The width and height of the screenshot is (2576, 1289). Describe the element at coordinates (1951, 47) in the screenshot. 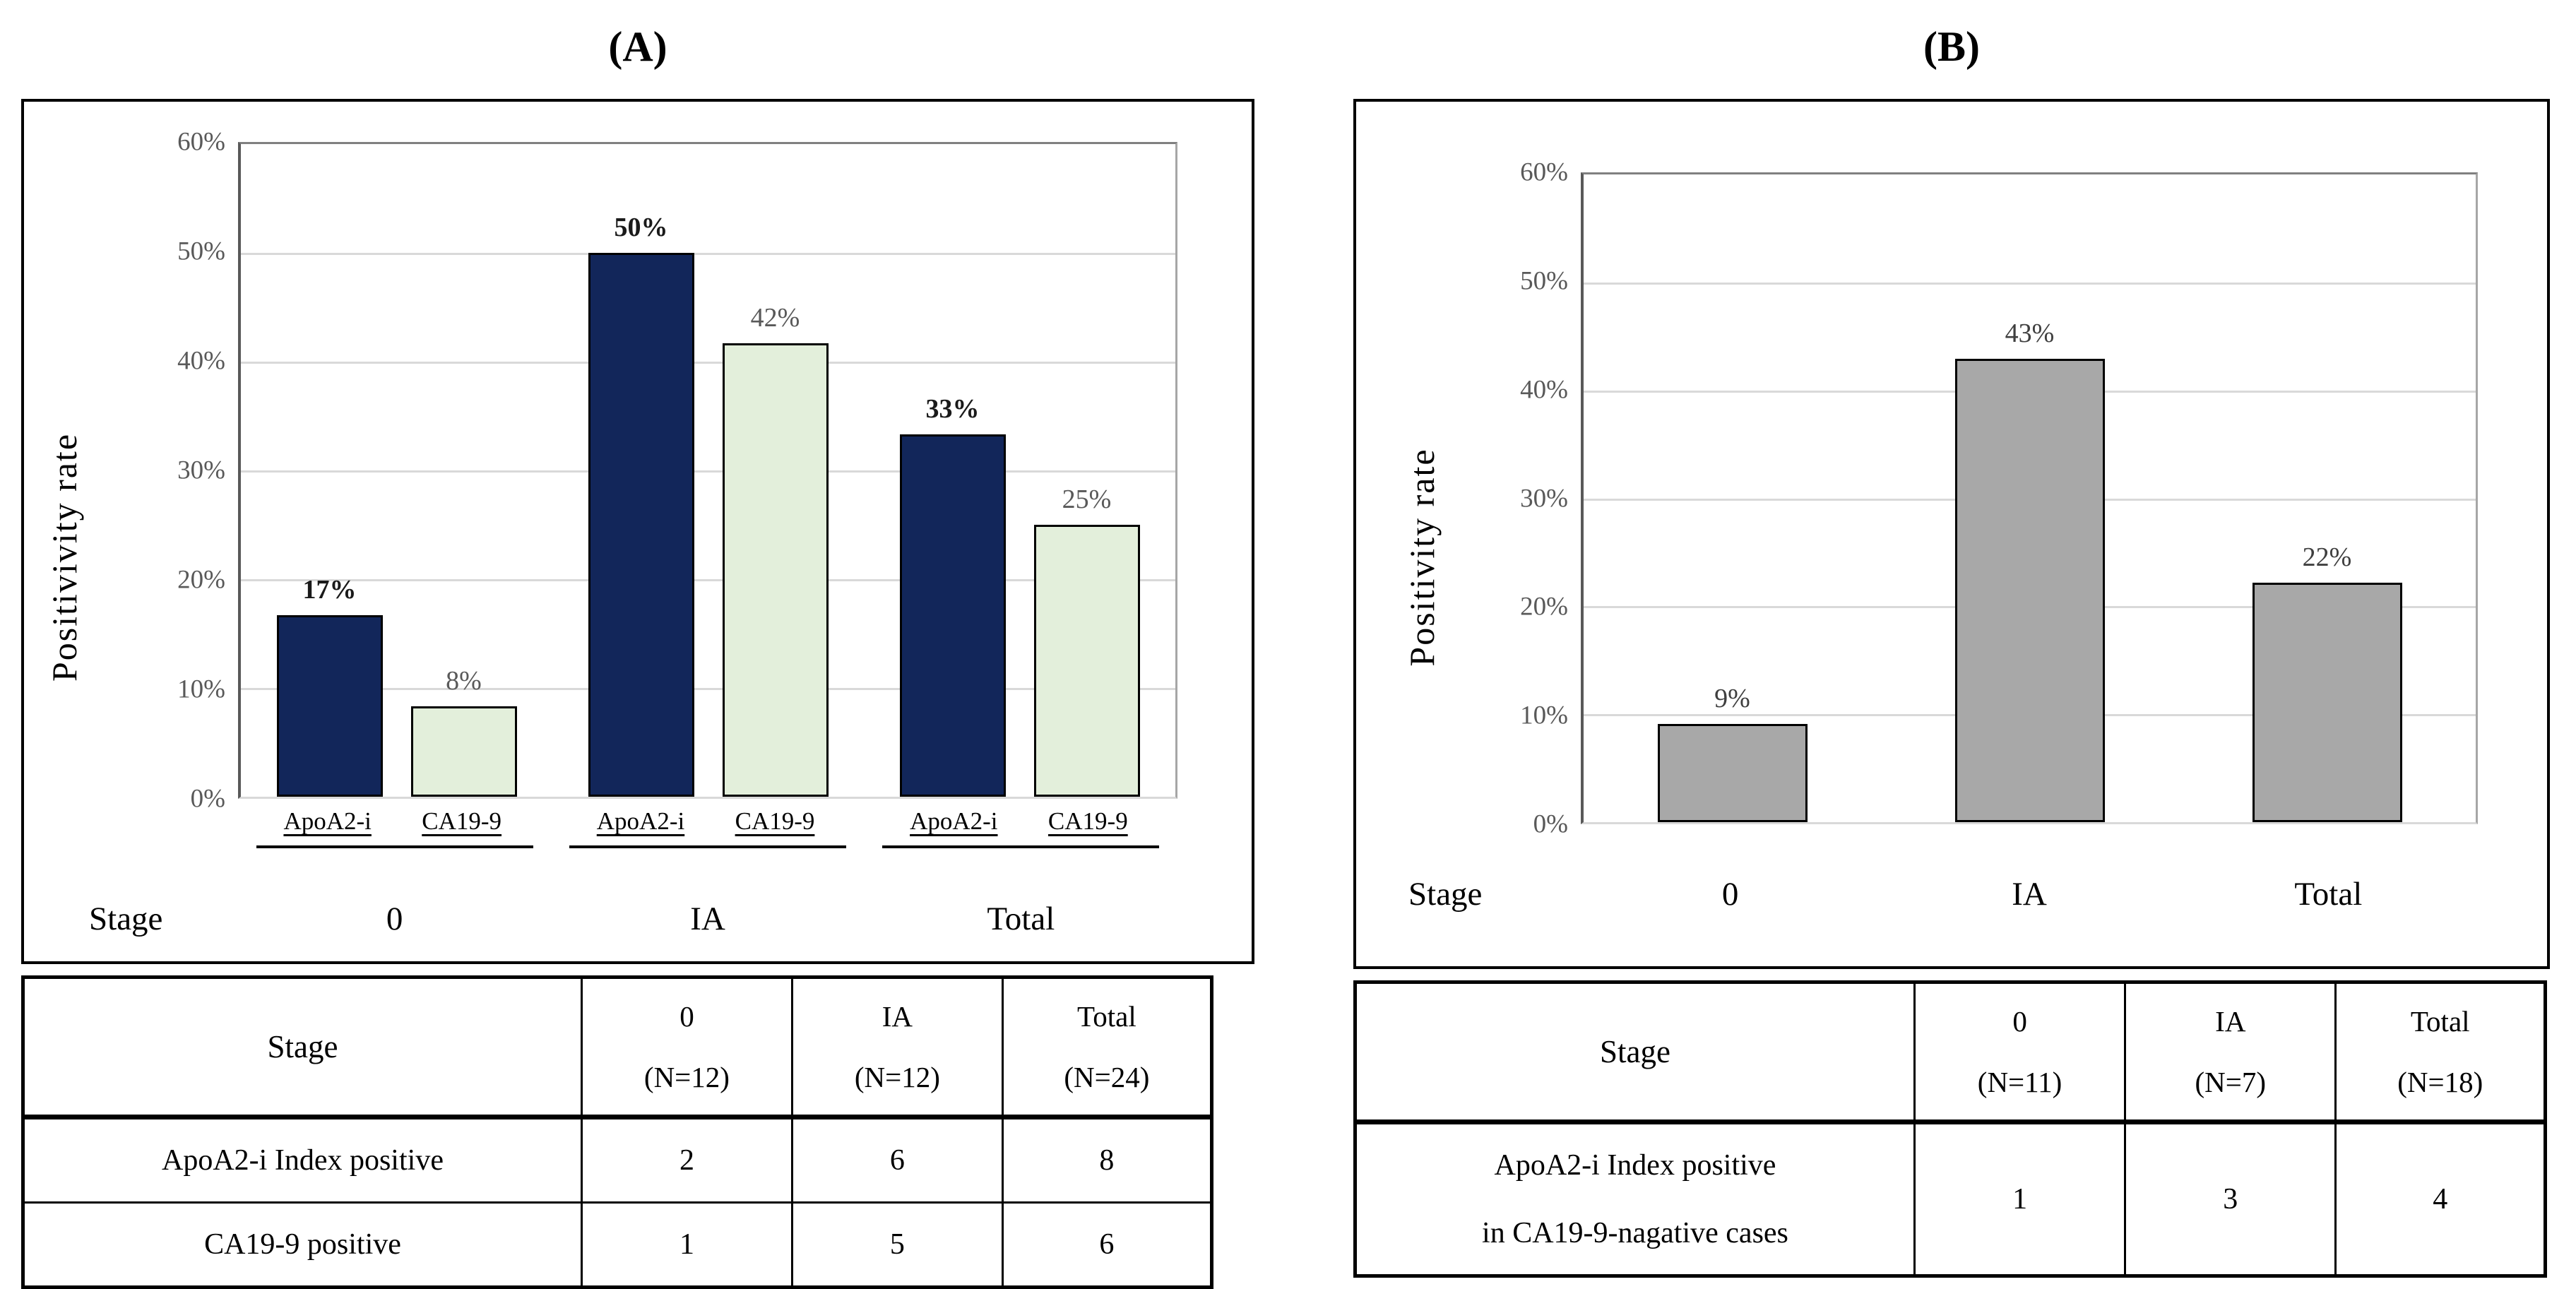

I see `panel-b-title: (B)` at that location.